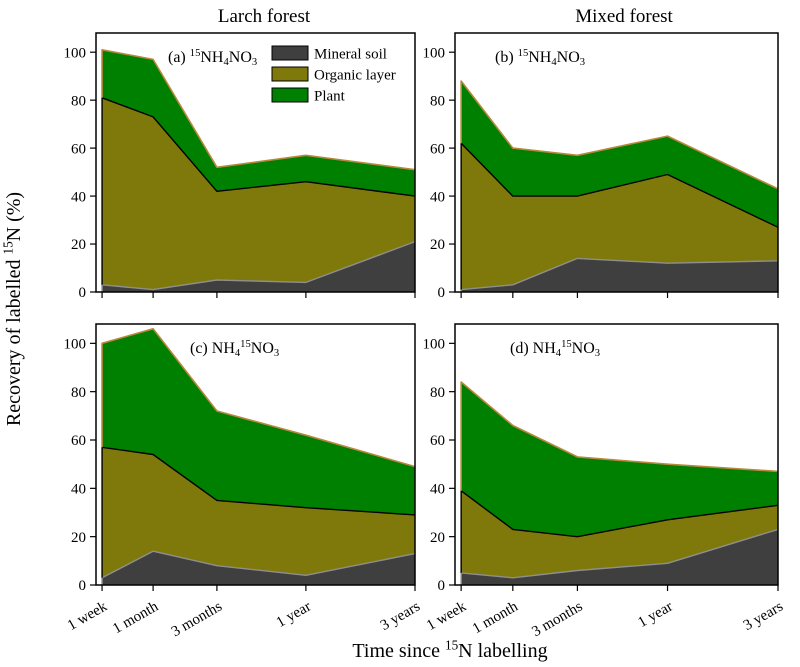  Describe the element at coordinates (437, 149) in the screenshot. I see `panel-b-y-tick-label: 60` at that location.